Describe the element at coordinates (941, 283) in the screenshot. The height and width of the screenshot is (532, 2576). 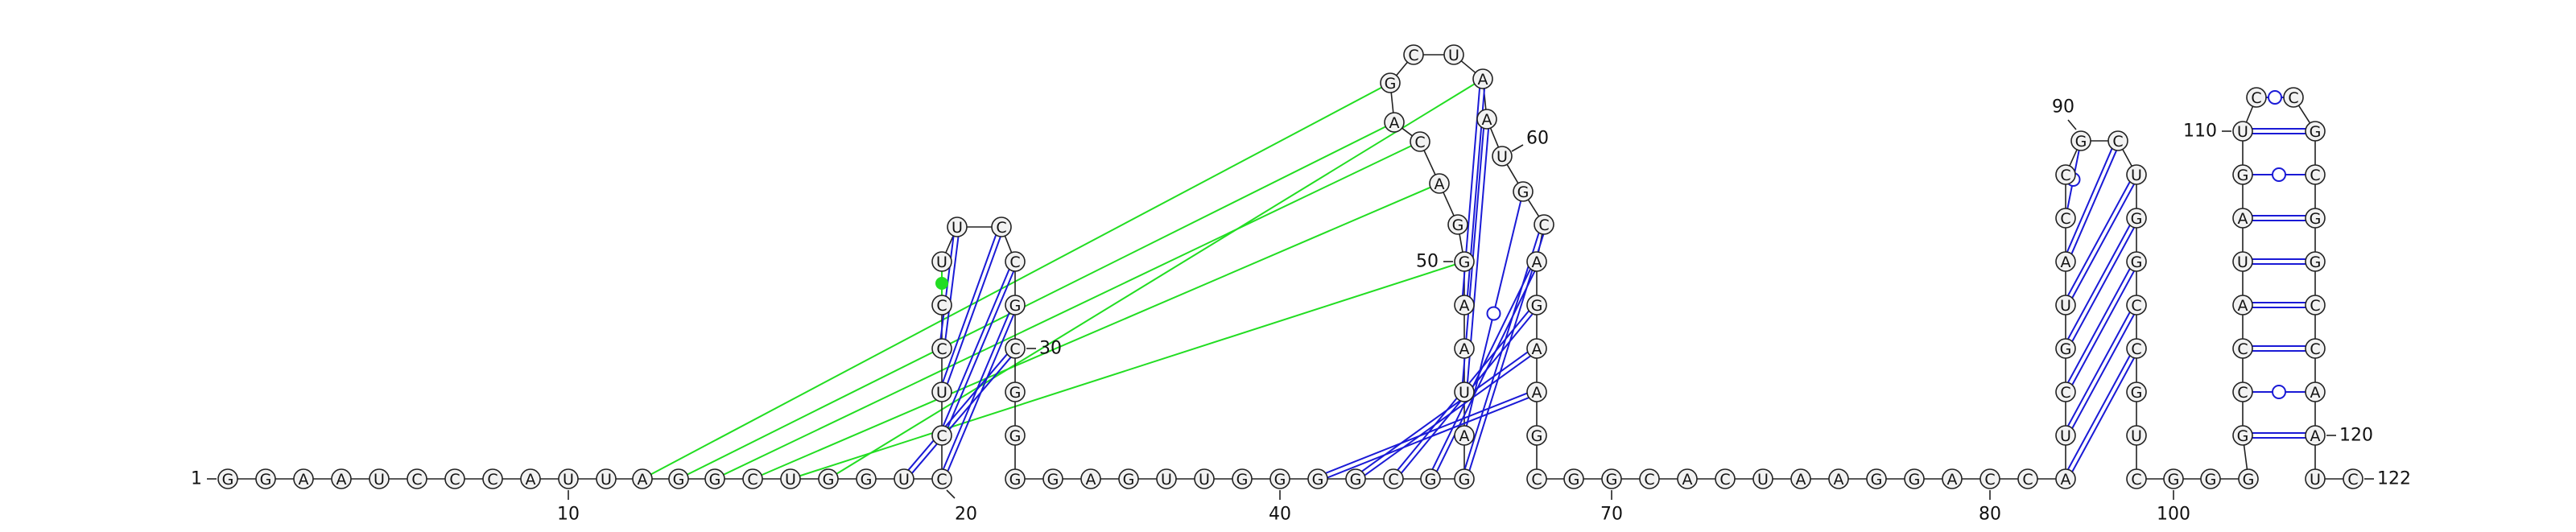
I see `noncanonical-pair-marker` at that location.